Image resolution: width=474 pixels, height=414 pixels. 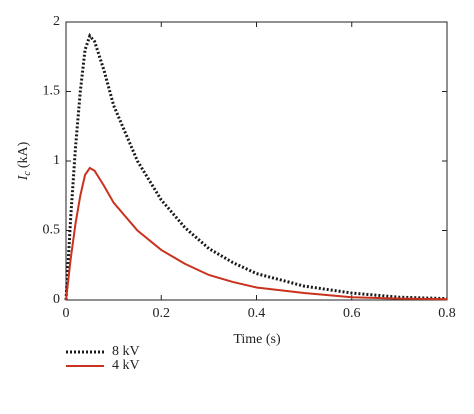 What do you see at coordinates (27, 173) in the screenshot?
I see `y-label-subscript: c` at bounding box center [27, 173].